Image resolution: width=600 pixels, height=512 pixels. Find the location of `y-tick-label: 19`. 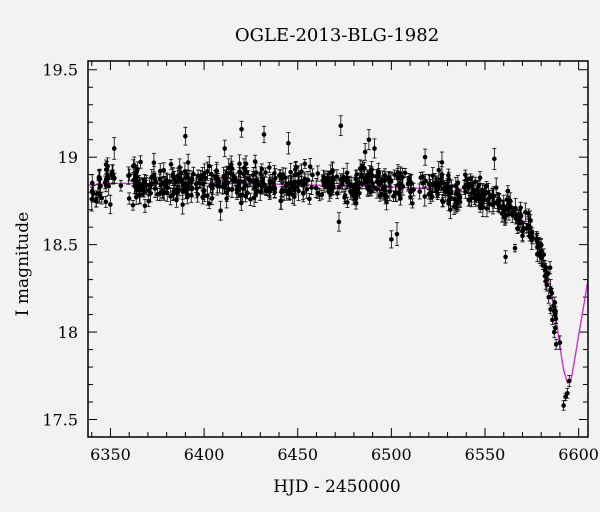

y-tick-label: 19 is located at coordinates (68, 157).